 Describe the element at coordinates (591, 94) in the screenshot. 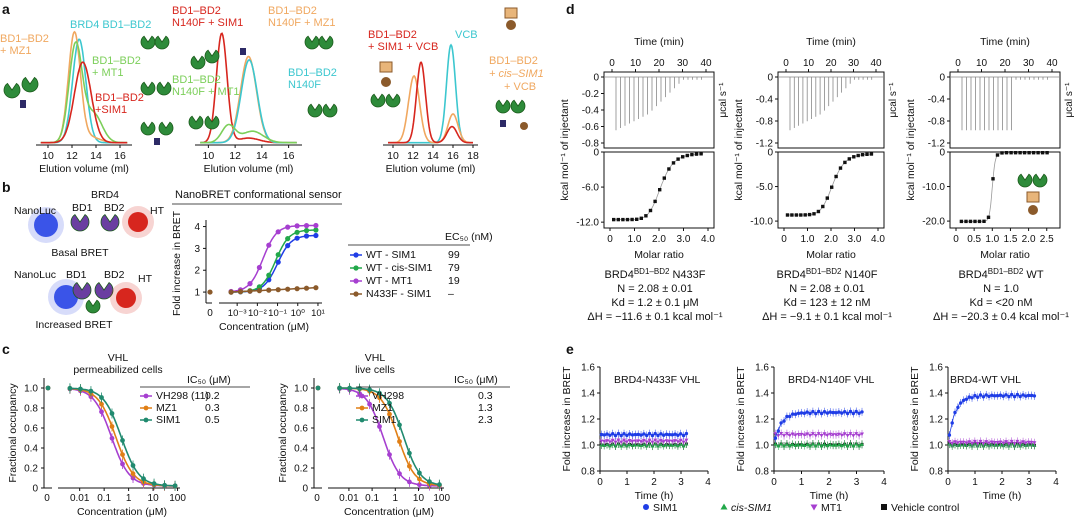

I see `y-tick-label: -0.2` at that location.